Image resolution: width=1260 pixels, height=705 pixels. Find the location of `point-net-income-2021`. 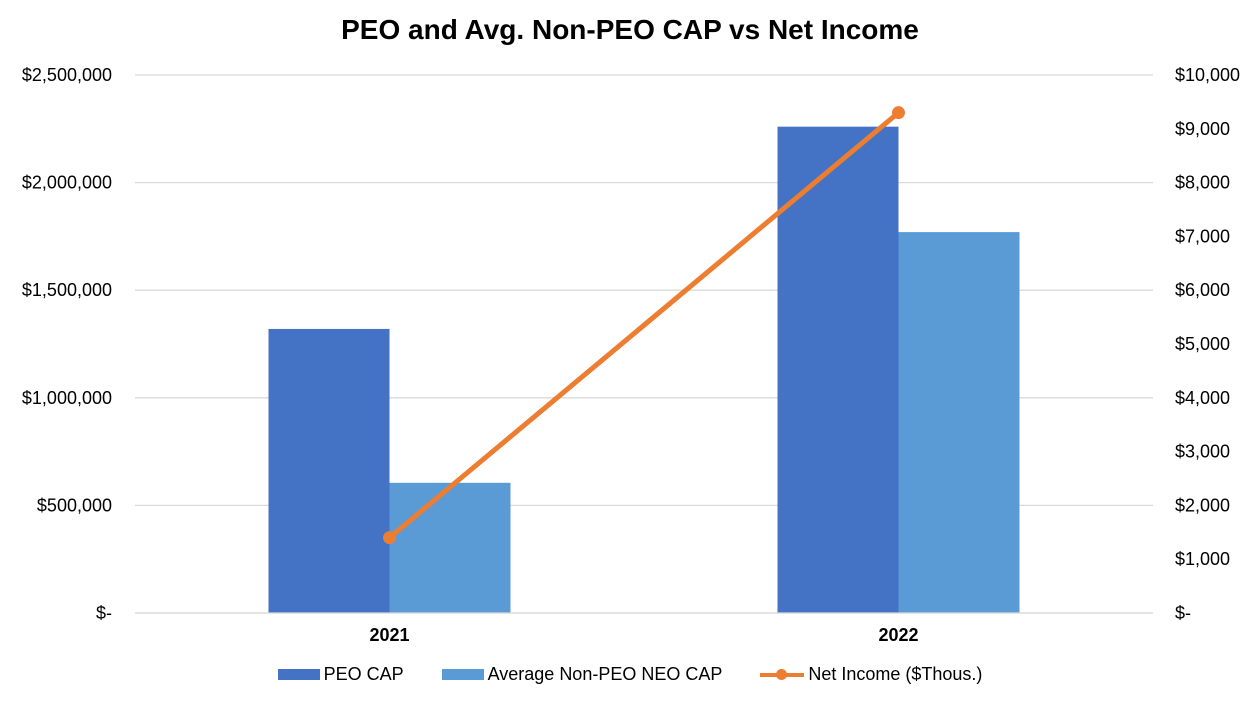

point-net-income-2021 is located at coordinates (389, 538).